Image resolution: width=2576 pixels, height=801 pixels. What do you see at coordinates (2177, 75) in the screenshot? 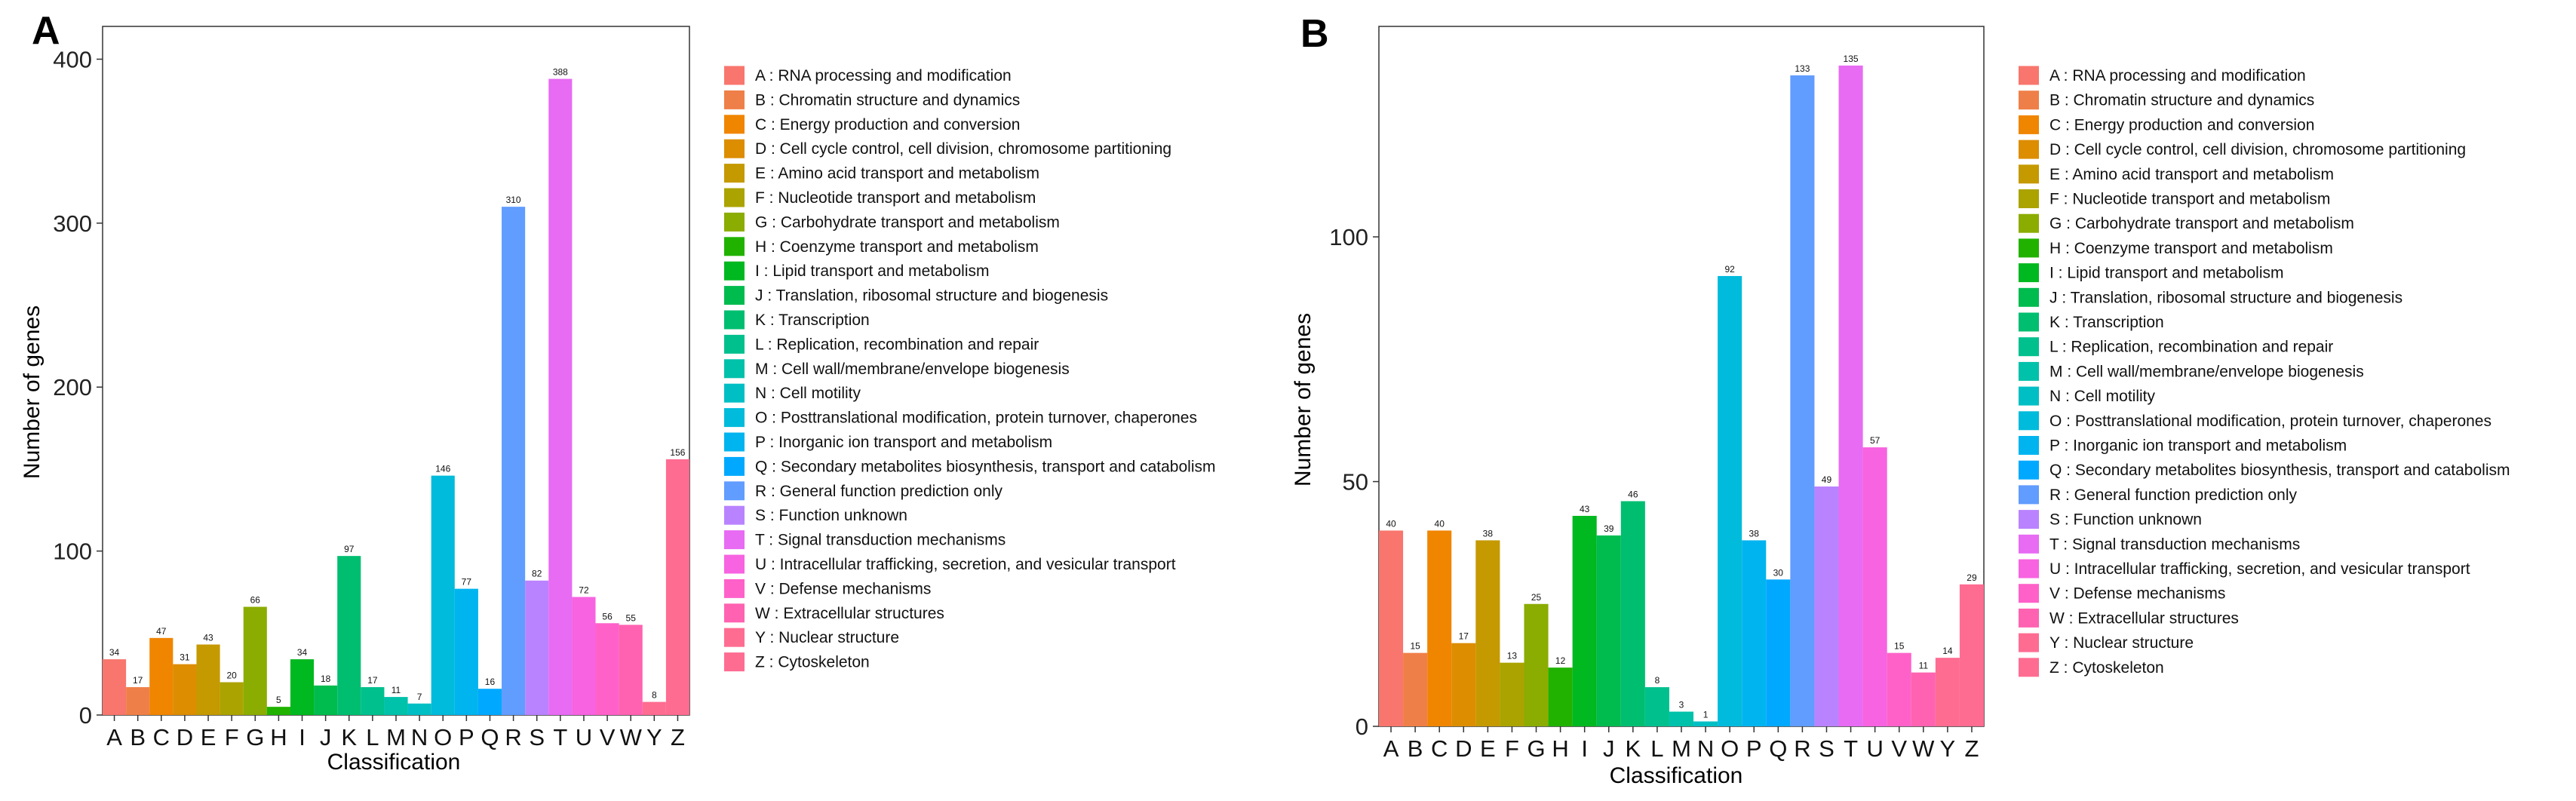
I see `panel-b-legend-label-a: A : RNA processing and modification` at bounding box center [2177, 75].